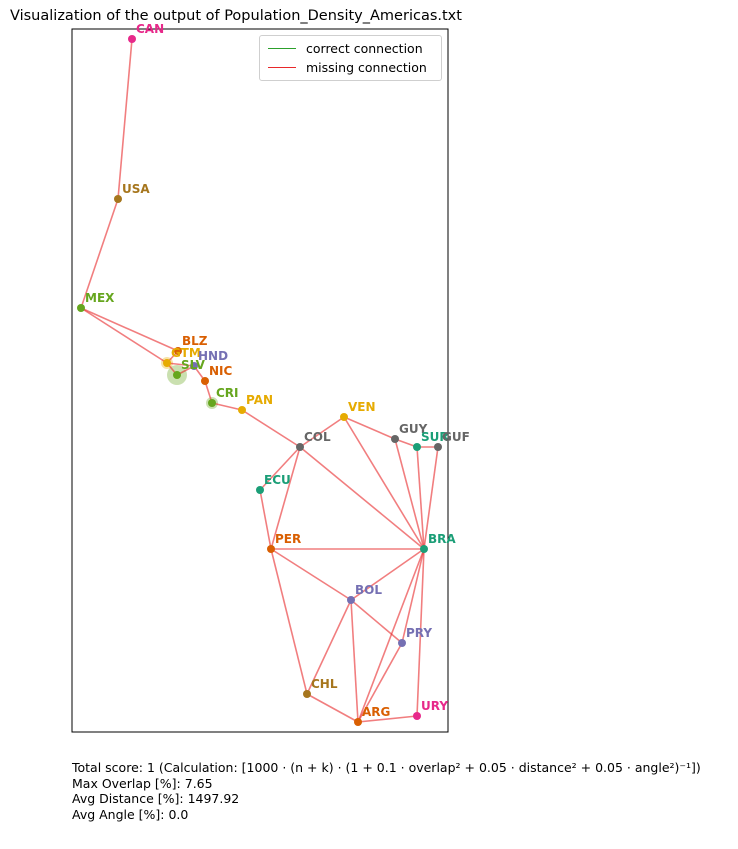  What do you see at coordinates (213, 356) in the screenshot?
I see `node-label-hnd: HND` at bounding box center [213, 356].